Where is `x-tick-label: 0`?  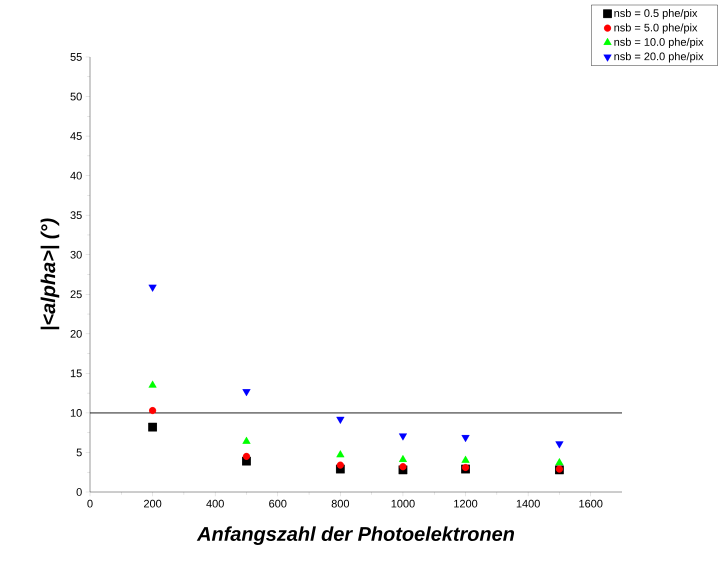 x-tick-label: 0 is located at coordinates (90, 504).